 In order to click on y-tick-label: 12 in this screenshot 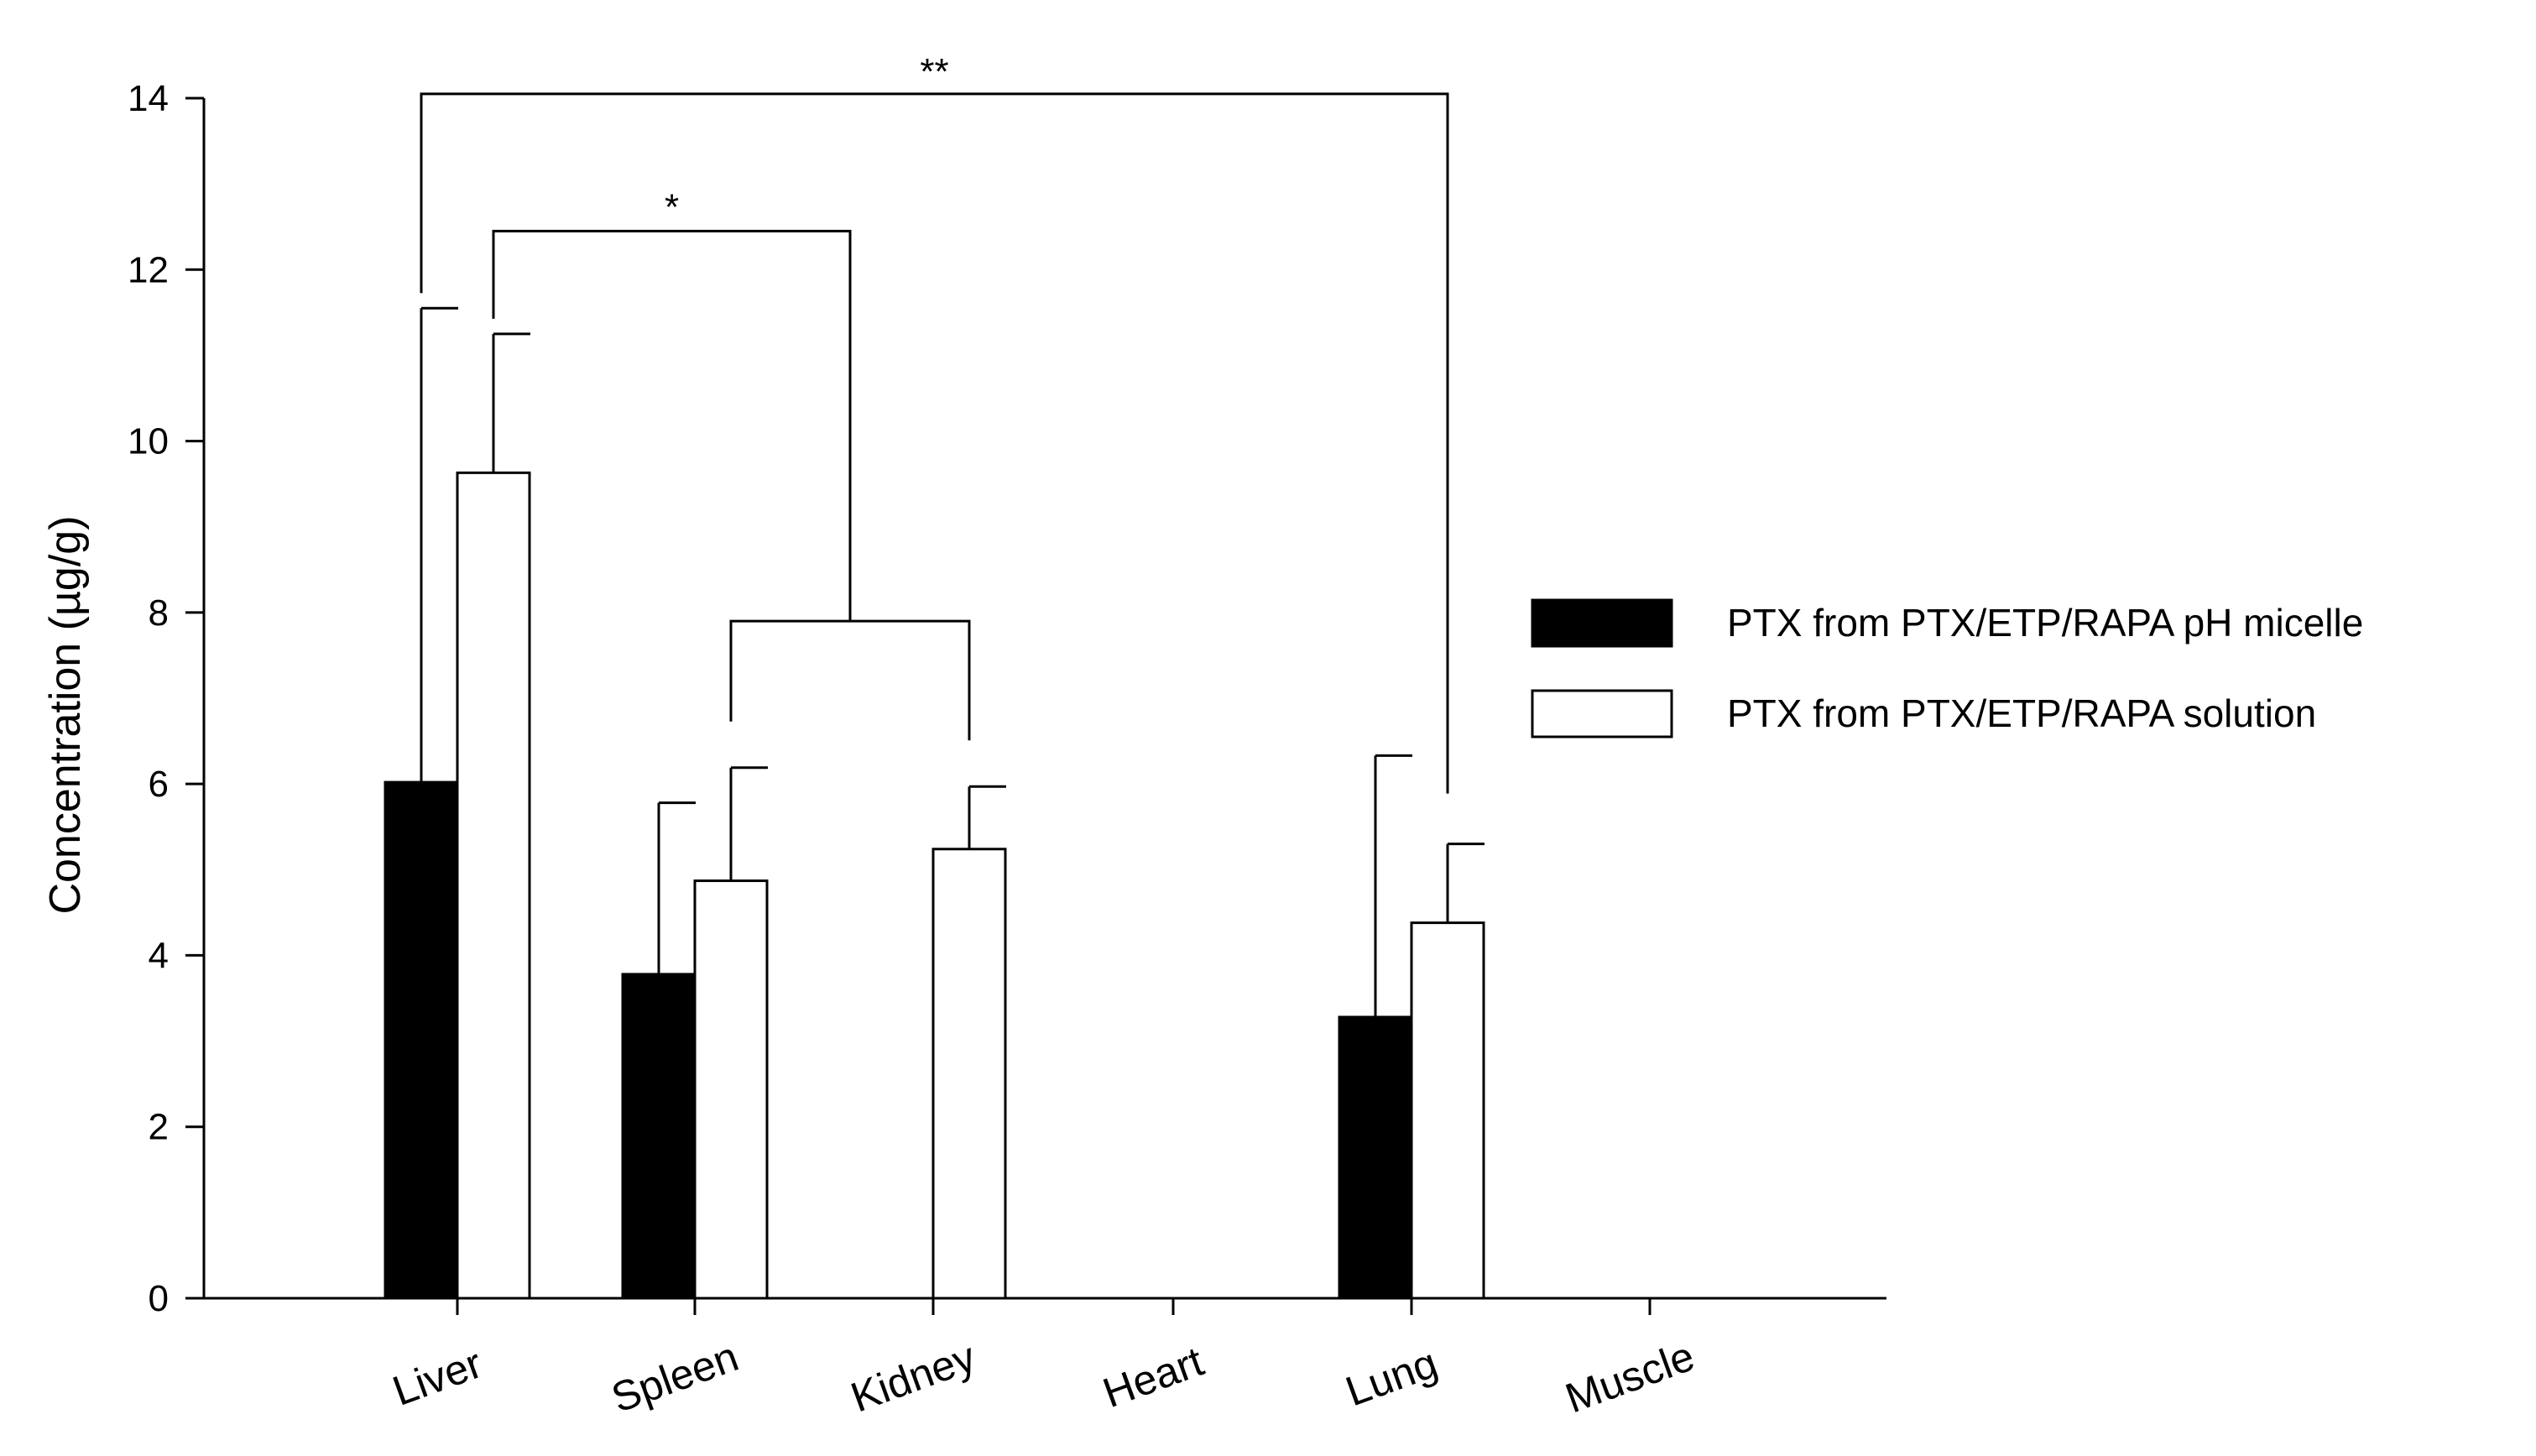, I will do `click(148, 269)`.